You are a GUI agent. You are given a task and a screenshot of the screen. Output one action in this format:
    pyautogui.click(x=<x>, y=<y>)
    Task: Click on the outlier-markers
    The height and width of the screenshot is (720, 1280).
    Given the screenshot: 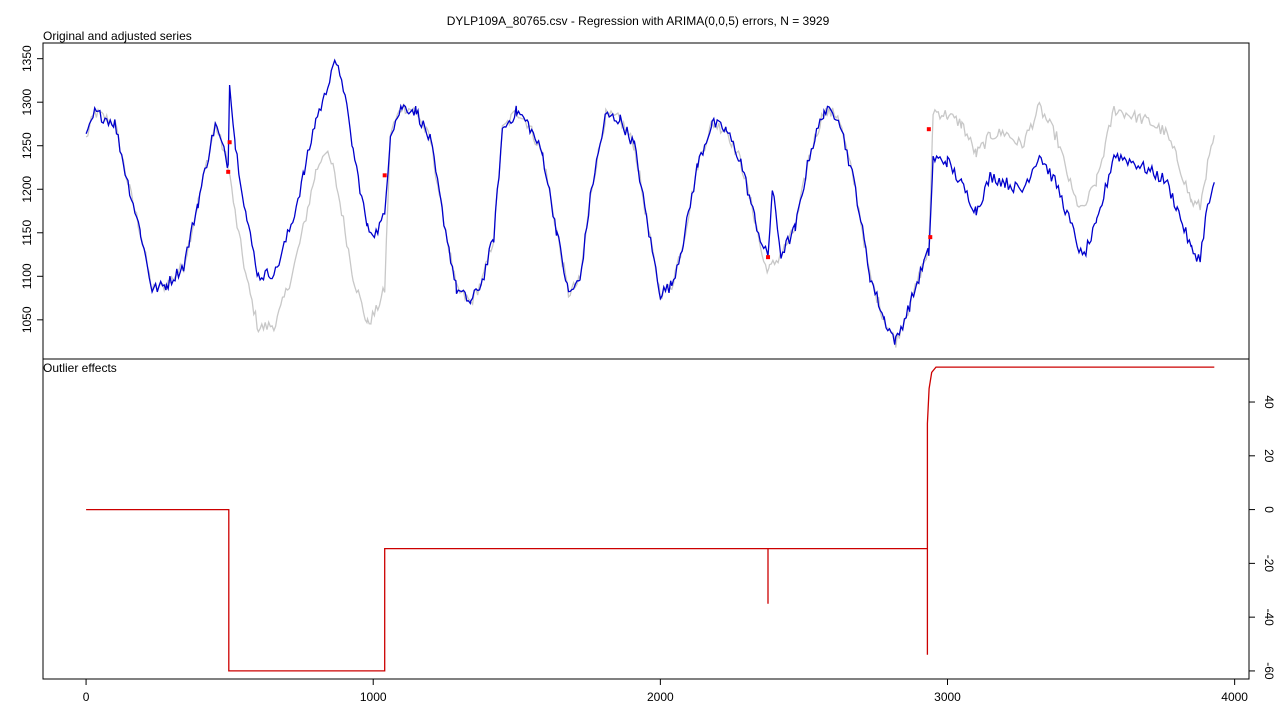 What is the action you would take?
    pyautogui.click(x=579, y=193)
    